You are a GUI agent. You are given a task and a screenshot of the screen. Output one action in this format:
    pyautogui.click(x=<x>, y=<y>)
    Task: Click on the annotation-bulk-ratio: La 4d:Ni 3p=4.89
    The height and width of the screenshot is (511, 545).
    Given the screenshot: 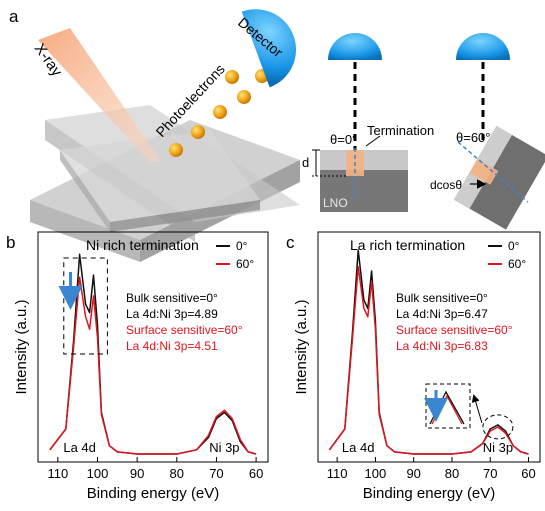 What is the action you would take?
    pyautogui.click(x=172, y=314)
    